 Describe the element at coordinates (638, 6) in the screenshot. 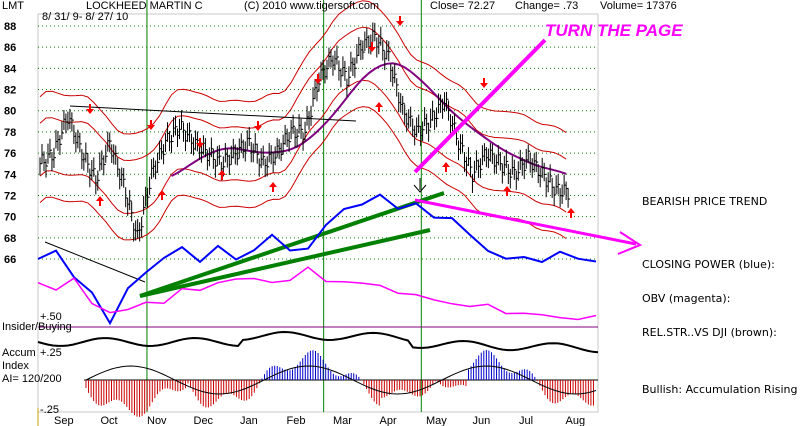

I see `volume-value: Volume= 17376` at that location.